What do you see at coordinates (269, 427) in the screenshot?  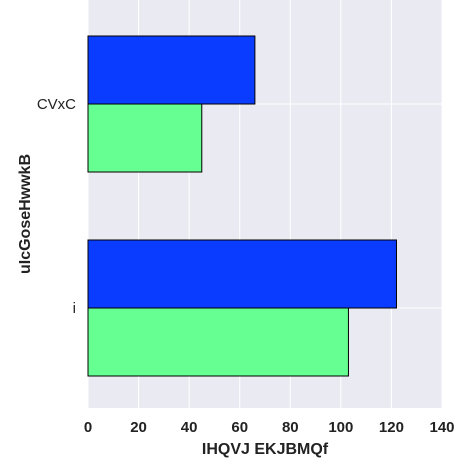 I see `x-axis-ticks: 0 20 40 60 80 100 120 140` at bounding box center [269, 427].